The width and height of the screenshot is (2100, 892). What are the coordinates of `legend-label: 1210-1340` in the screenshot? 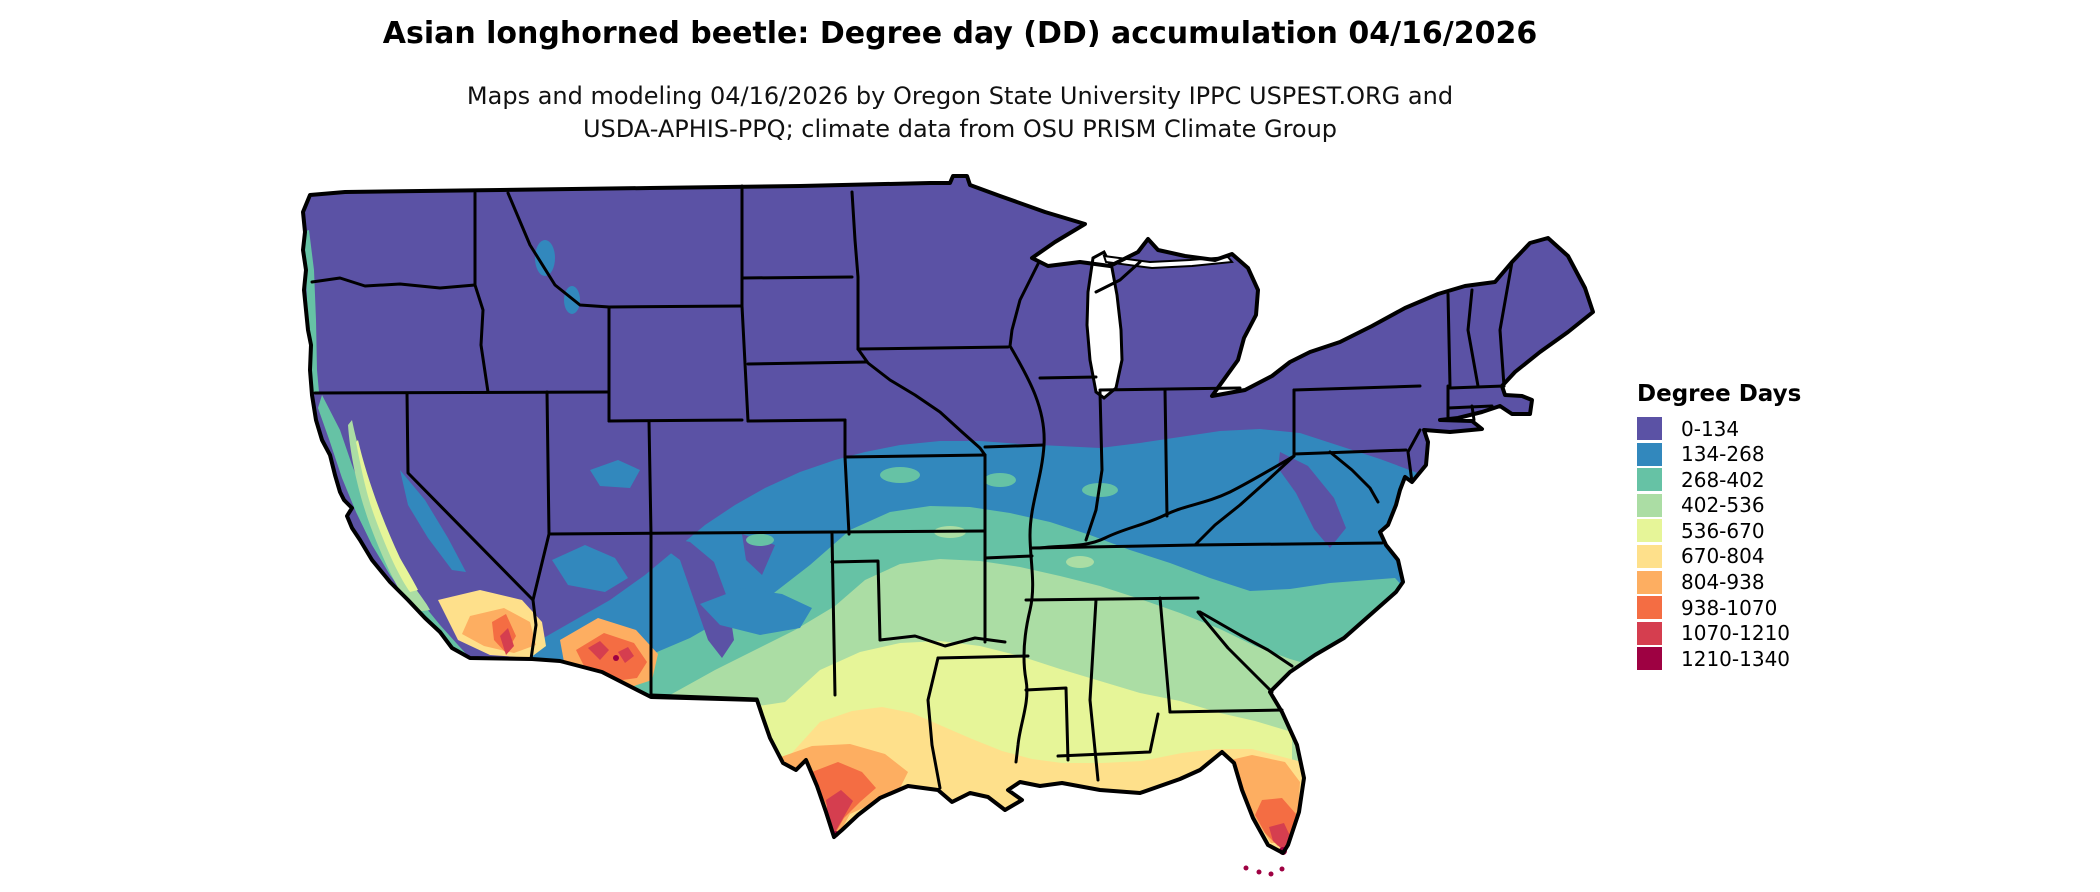 It's located at (1736, 658).